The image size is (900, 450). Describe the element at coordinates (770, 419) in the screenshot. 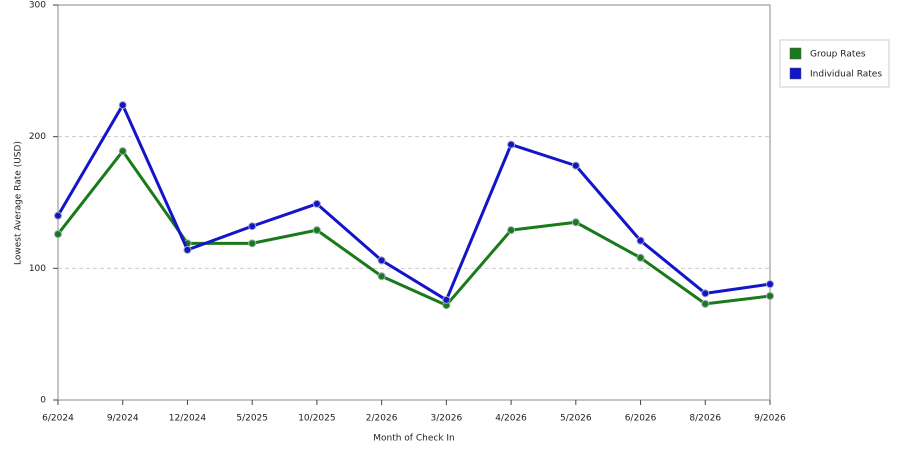

I see `x-tick-label: 9/2026` at that location.